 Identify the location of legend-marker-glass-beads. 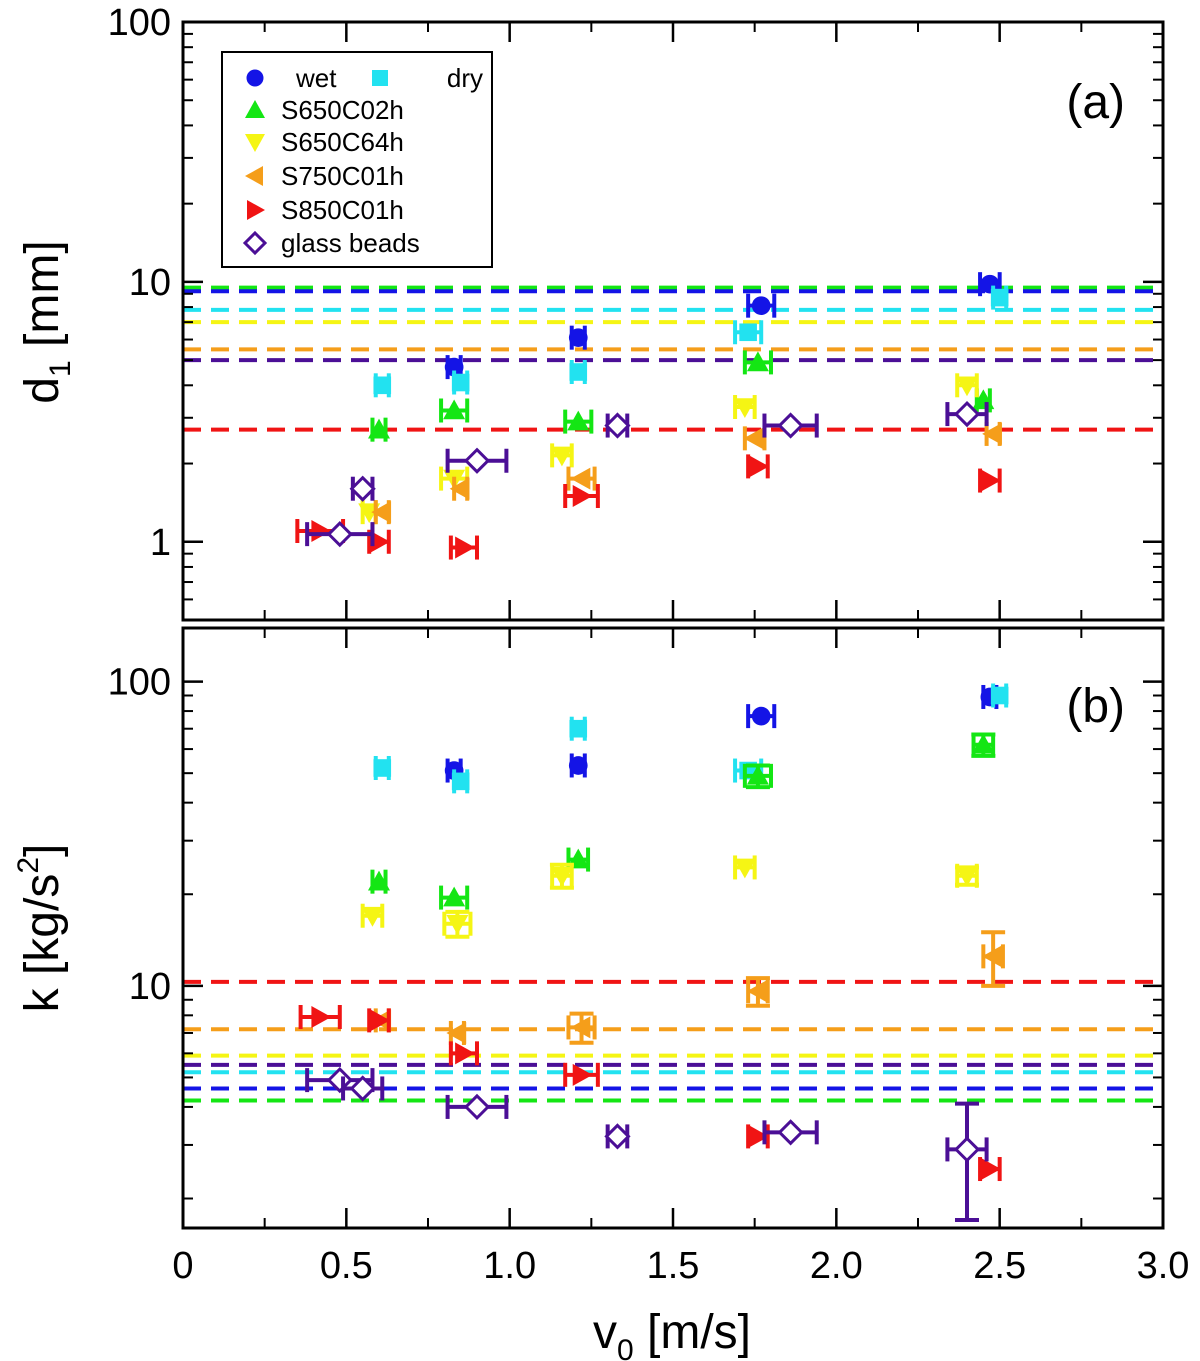
(255, 243).